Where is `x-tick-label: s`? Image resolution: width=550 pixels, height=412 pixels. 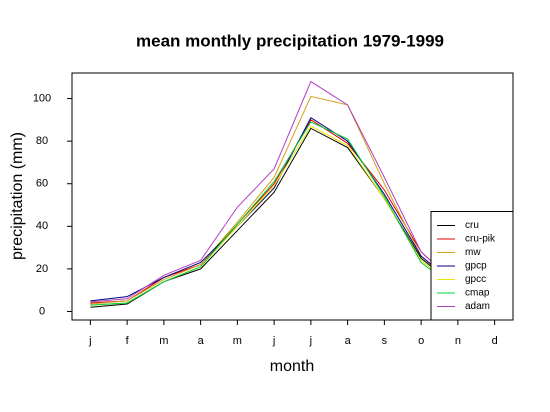
x-tick-label: s is located at coordinates (385, 341).